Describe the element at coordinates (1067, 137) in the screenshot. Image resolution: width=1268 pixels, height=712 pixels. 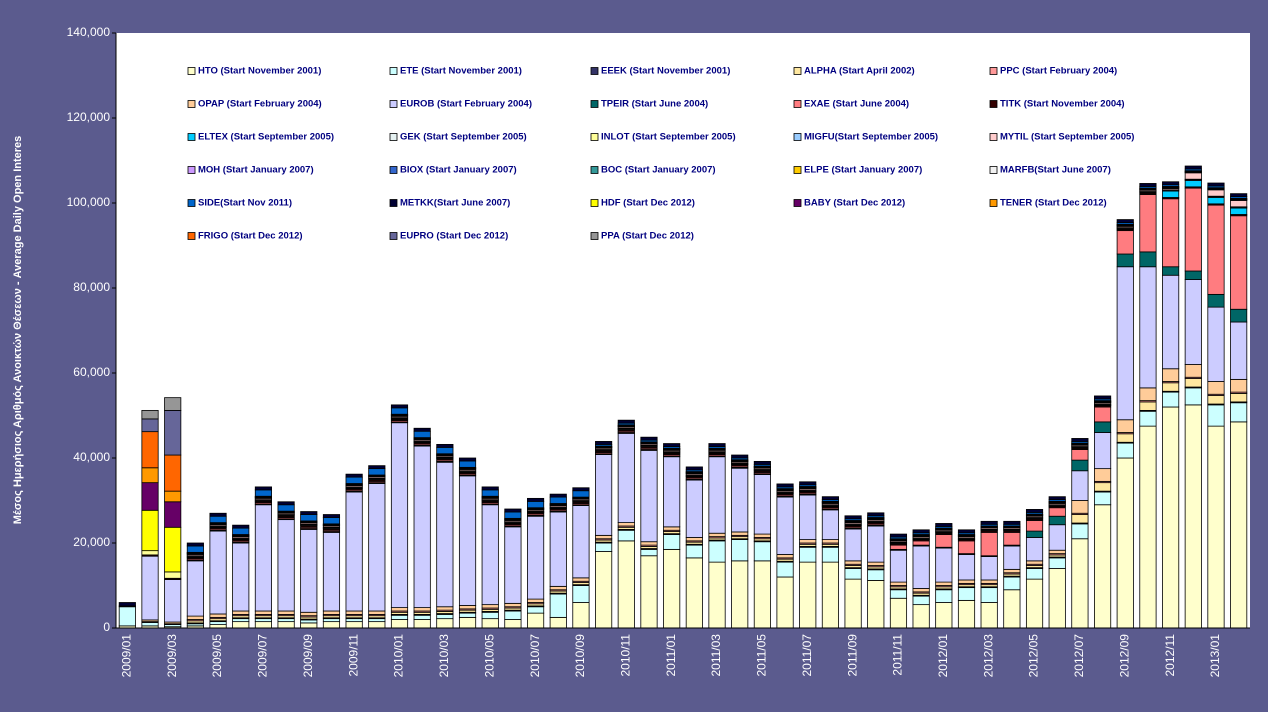
I see `legend-label: MYTIL (Start September 2005)` at that location.